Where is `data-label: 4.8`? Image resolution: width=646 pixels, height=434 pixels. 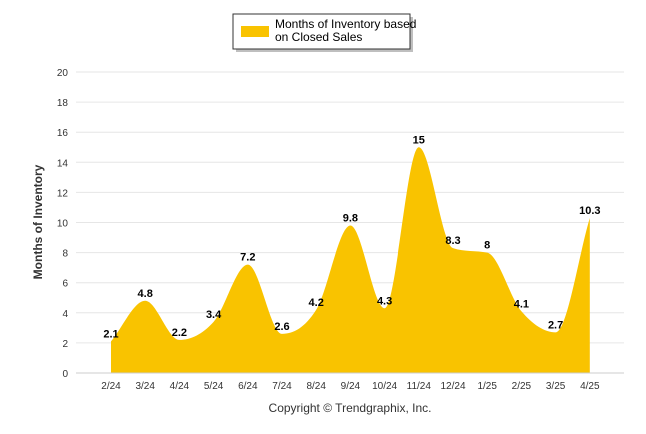
data-label: 4.8 is located at coordinates (145, 294).